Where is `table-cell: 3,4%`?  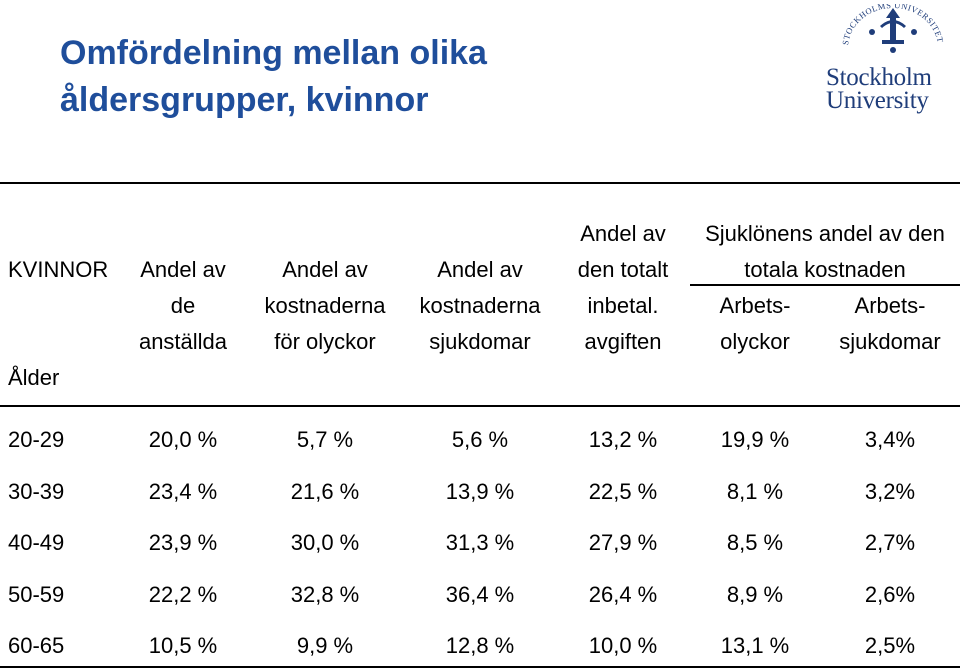 table-cell: 3,4% is located at coordinates (890, 439).